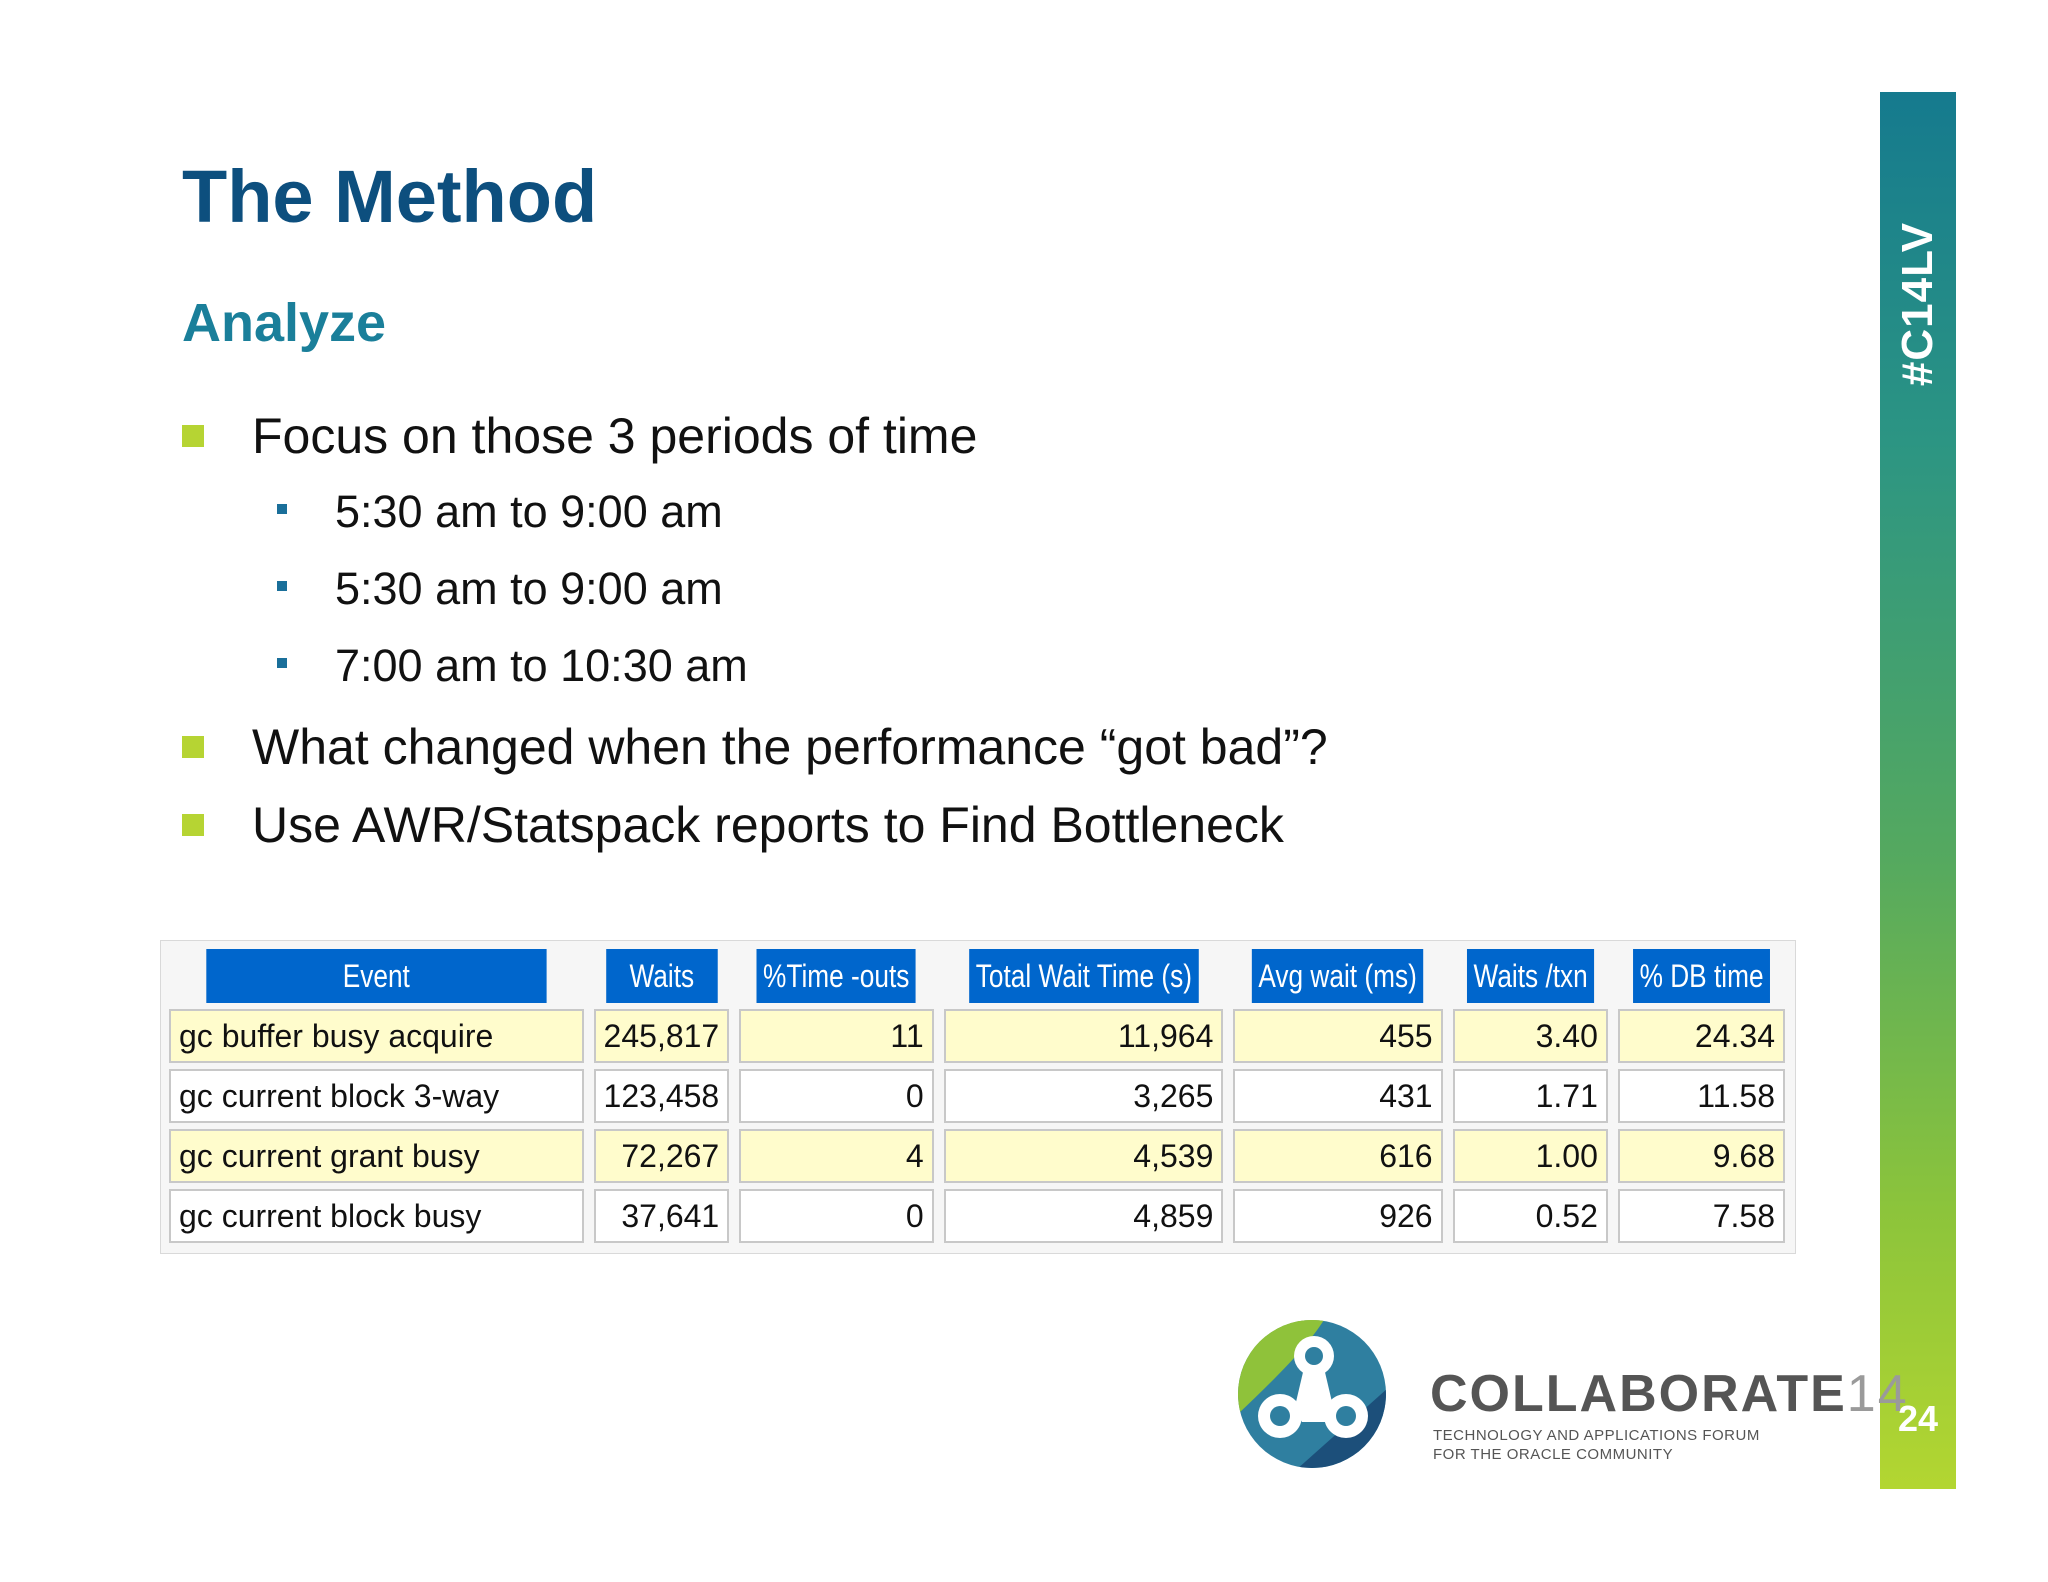  Describe the element at coordinates (661, 1156) in the screenshot. I see `cell-waits: 72,267` at that location.